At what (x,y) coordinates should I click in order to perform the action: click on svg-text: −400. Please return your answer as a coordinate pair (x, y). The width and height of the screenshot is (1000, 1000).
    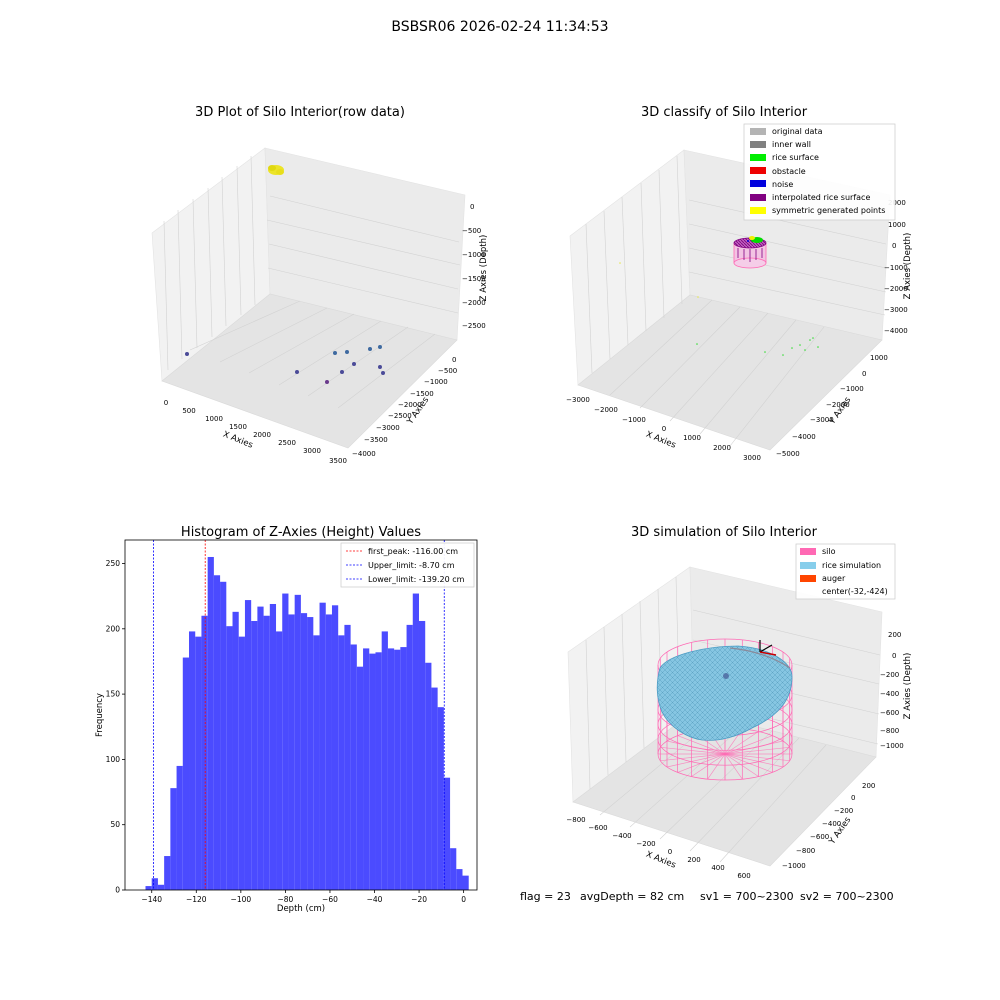
    Looking at the image, I should click on (889, 694).